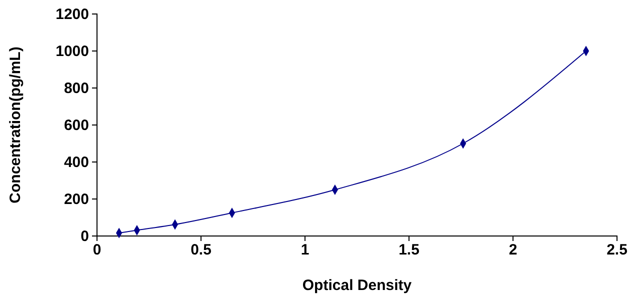  I want to click on x-tick-label: 2.5, so click(617, 250).